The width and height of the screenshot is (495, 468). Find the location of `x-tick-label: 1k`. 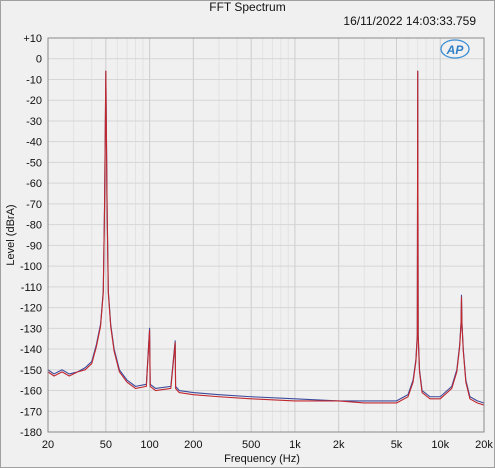

x-tick-label: 1k is located at coordinates (295, 445).